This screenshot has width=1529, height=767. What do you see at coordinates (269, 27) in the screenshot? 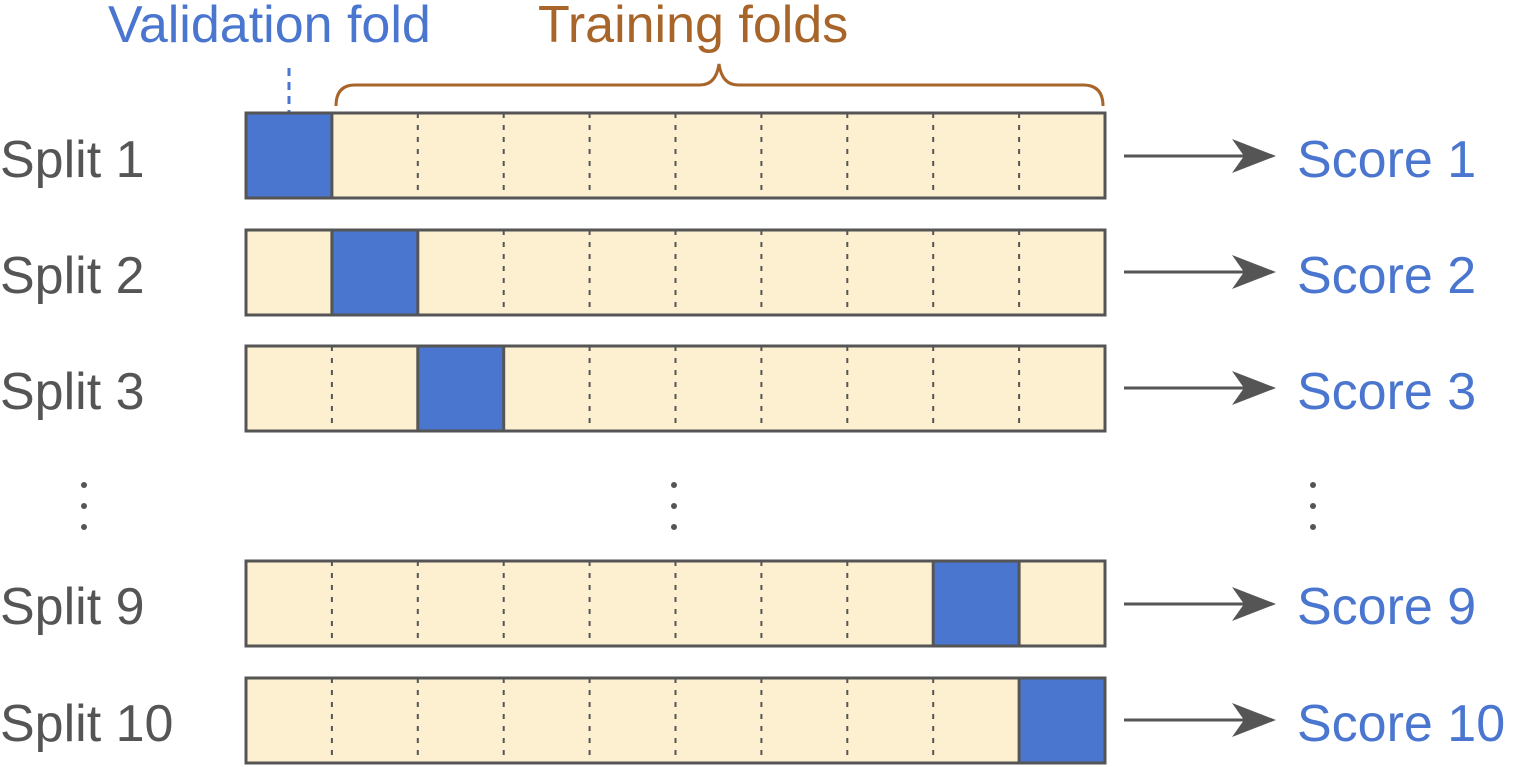
I see `validation-fold-label: Validation fold` at bounding box center [269, 27].